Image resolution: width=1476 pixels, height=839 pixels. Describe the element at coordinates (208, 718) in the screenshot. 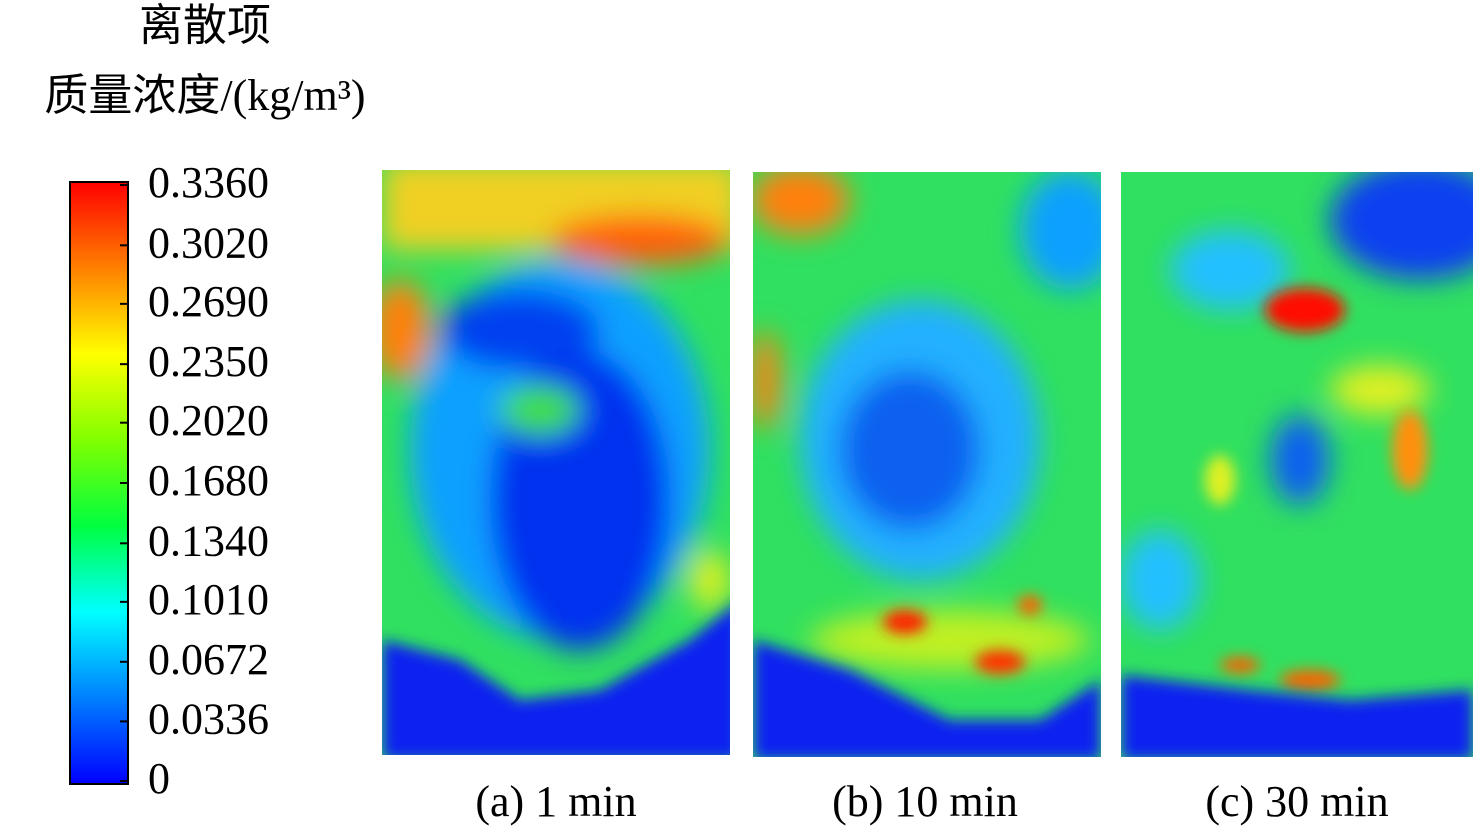

I see `colorbar-tick-label: 0.0336` at that location.